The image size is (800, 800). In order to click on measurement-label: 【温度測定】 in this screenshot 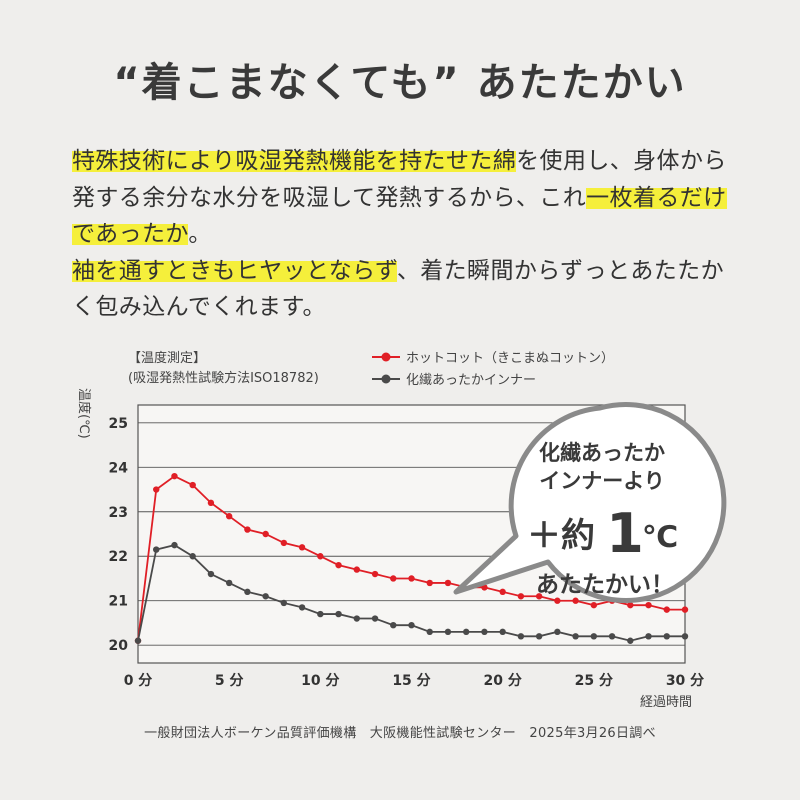, I will do `click(167, 358)`.